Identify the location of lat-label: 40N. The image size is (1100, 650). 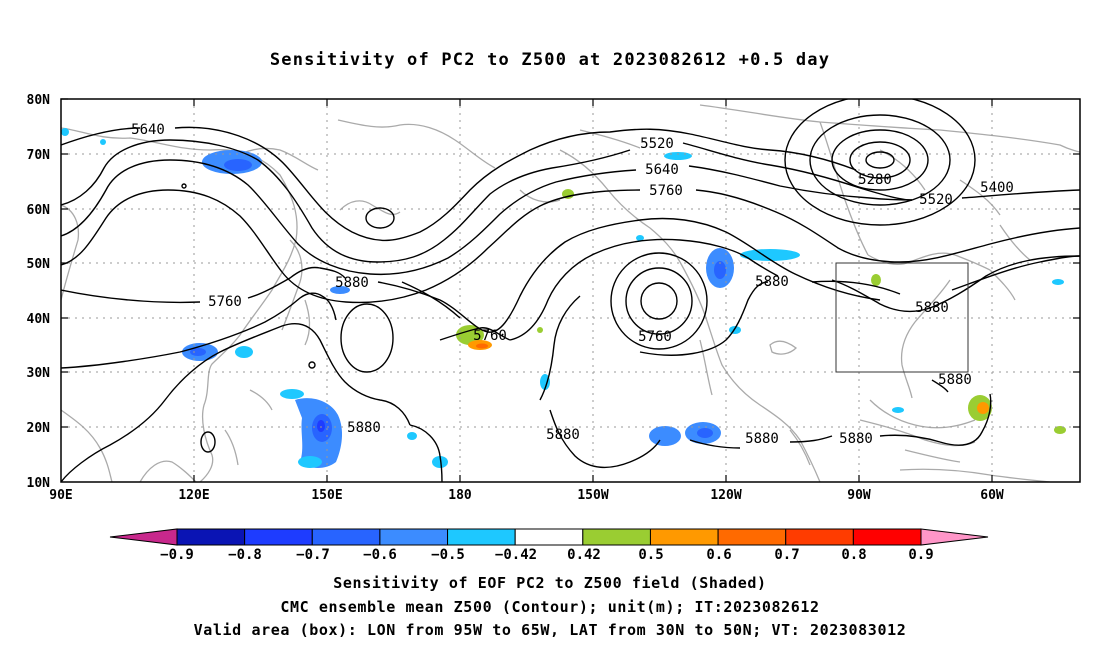
(39, 319).